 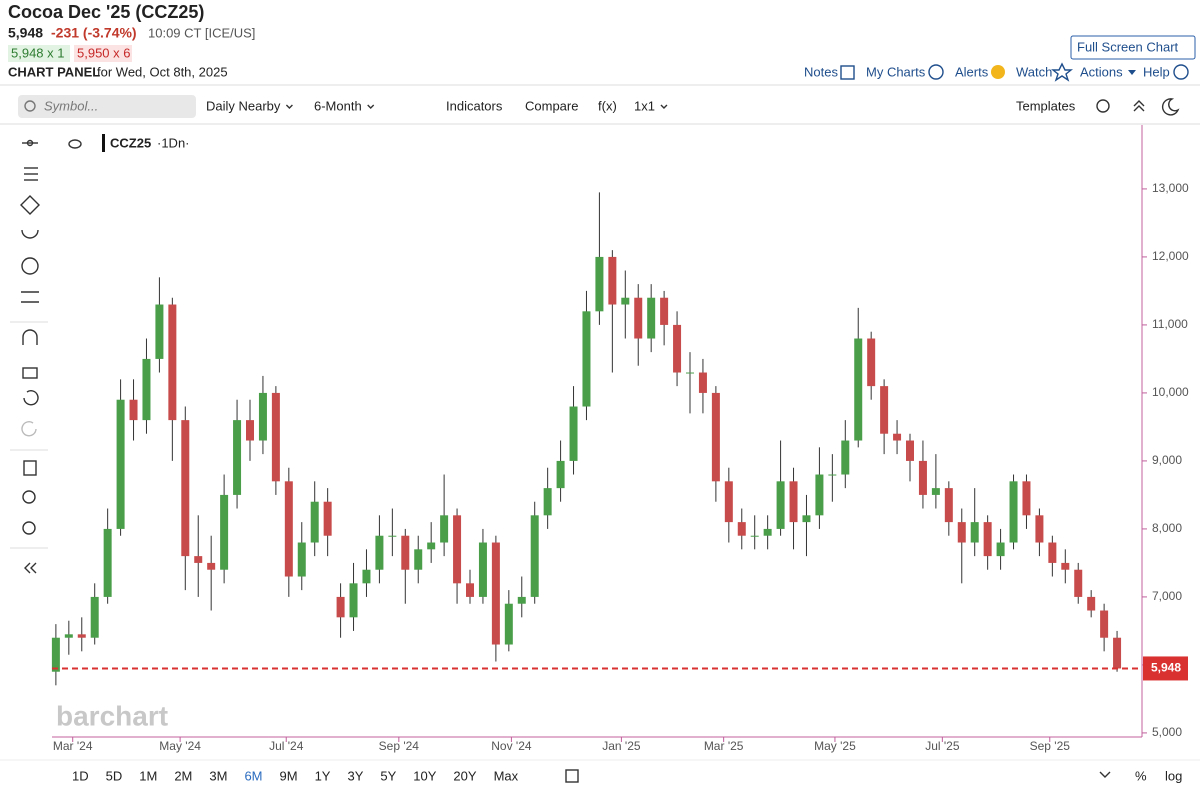 What do you see at coordinates (218, 775) in the screenshot?
I see `range-button: 3M` at bounding box center [218, 775].